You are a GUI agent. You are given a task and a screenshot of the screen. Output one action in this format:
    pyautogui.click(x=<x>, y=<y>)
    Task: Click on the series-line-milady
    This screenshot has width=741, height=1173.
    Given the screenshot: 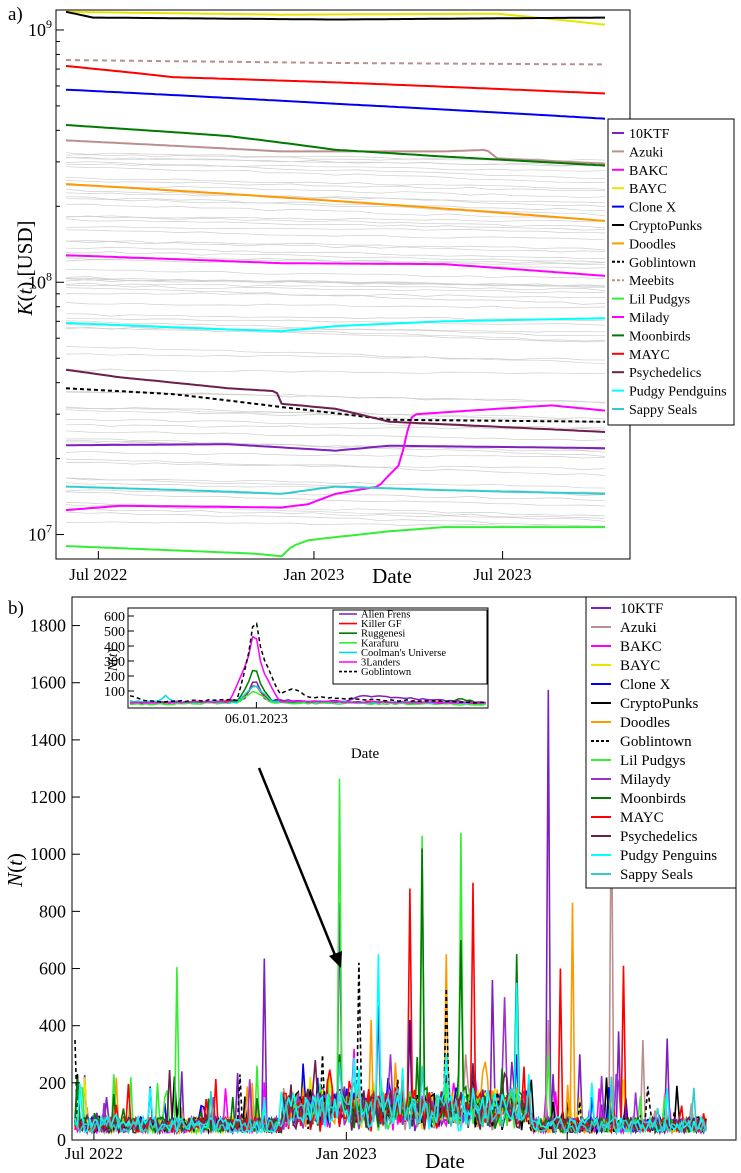 What is the action you would take?
    pyautogui.click(x=335, y=265)
    